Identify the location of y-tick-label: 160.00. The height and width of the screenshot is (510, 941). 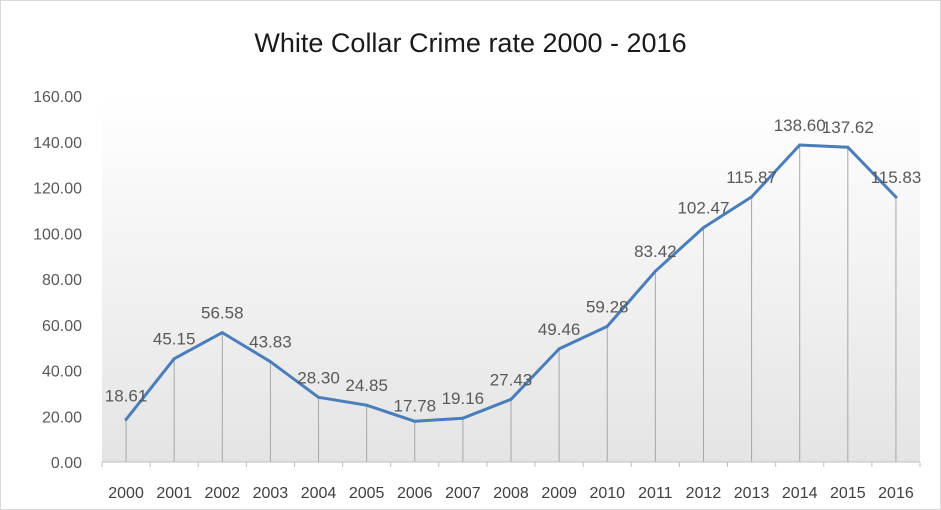
(57, 97).